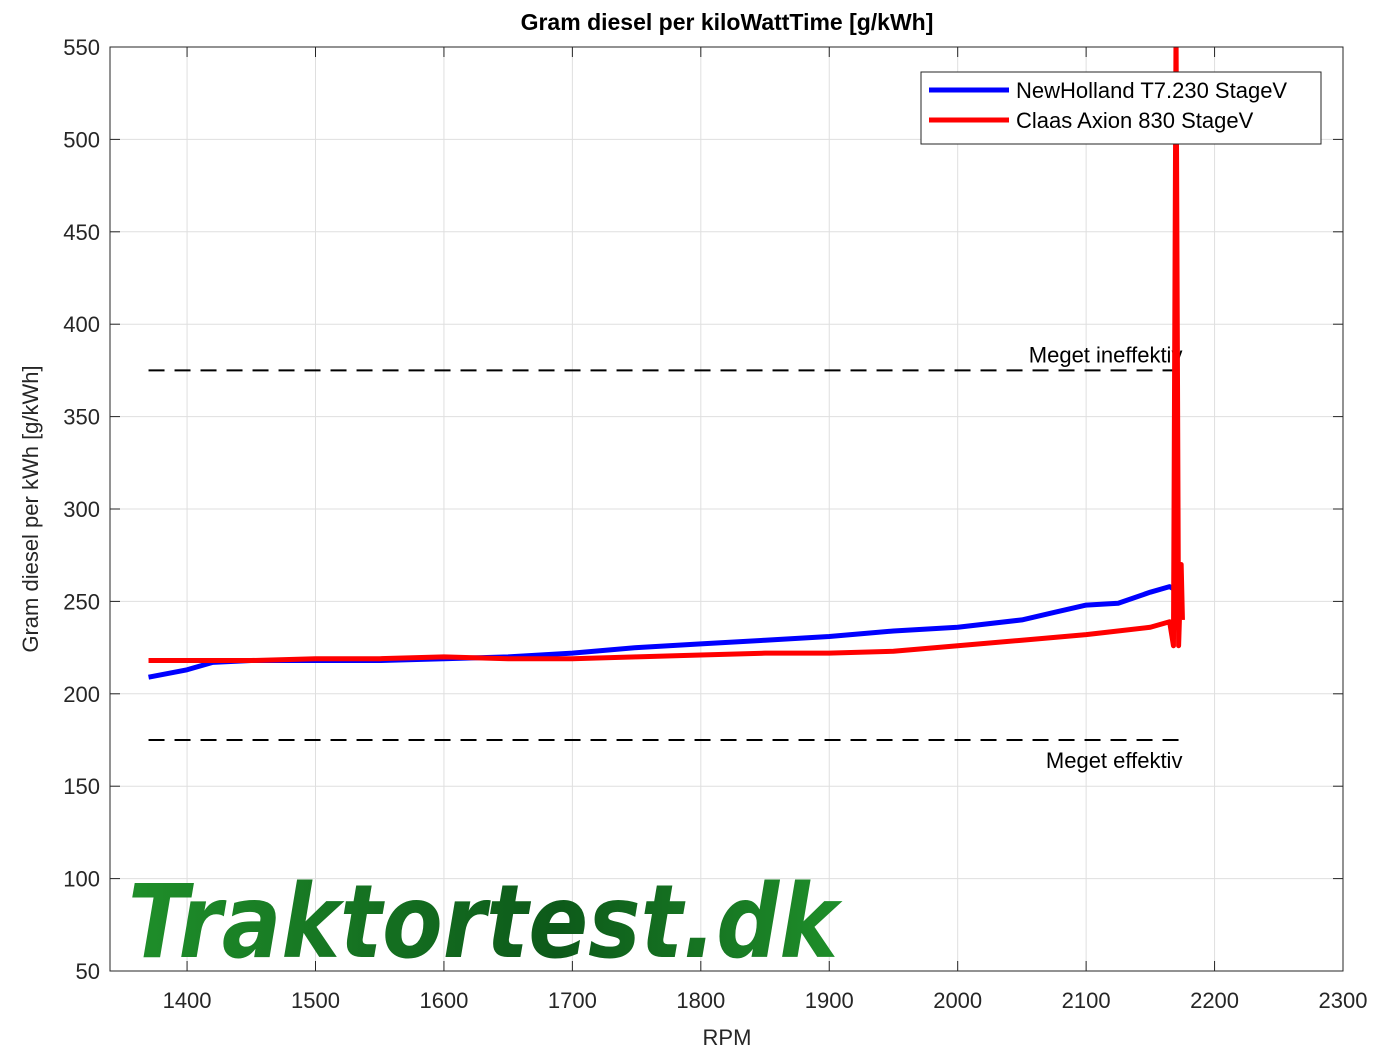  I want to click on x-tick-label: 1400, so click(187, 1000).